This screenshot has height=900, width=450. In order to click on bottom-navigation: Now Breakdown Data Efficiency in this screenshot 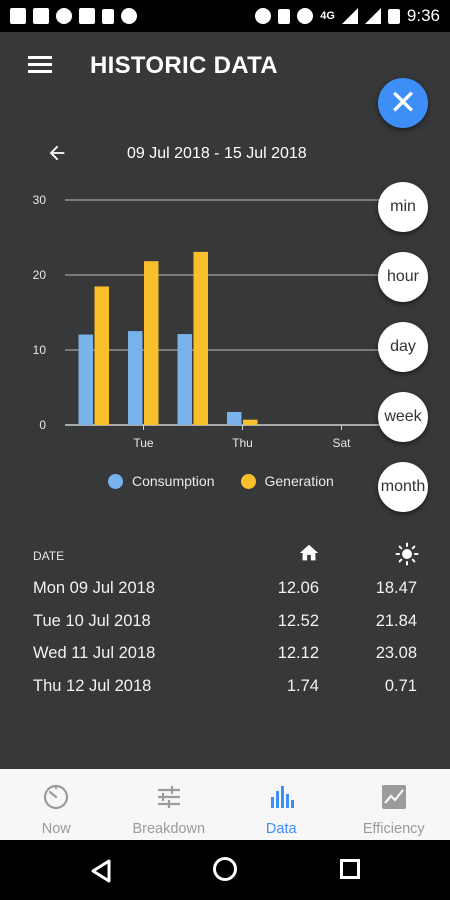, I will do `click(225, 804)`.